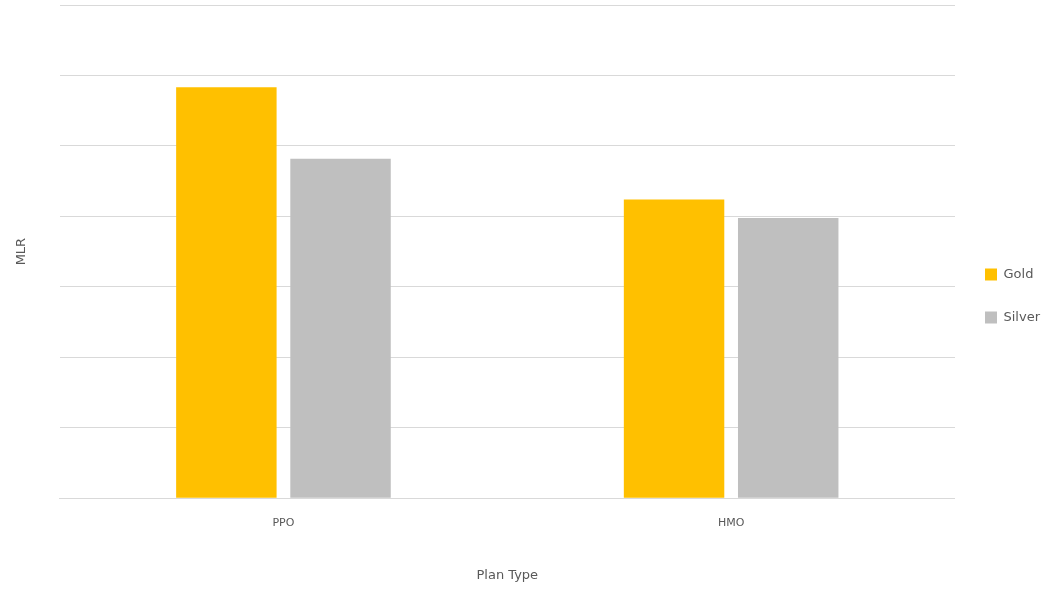 The height and width of the screenshot is (597, 1060). Describe the element at coordinates (283, 522) in the screenshot. I see `x-tick-label: PPO` at that location.